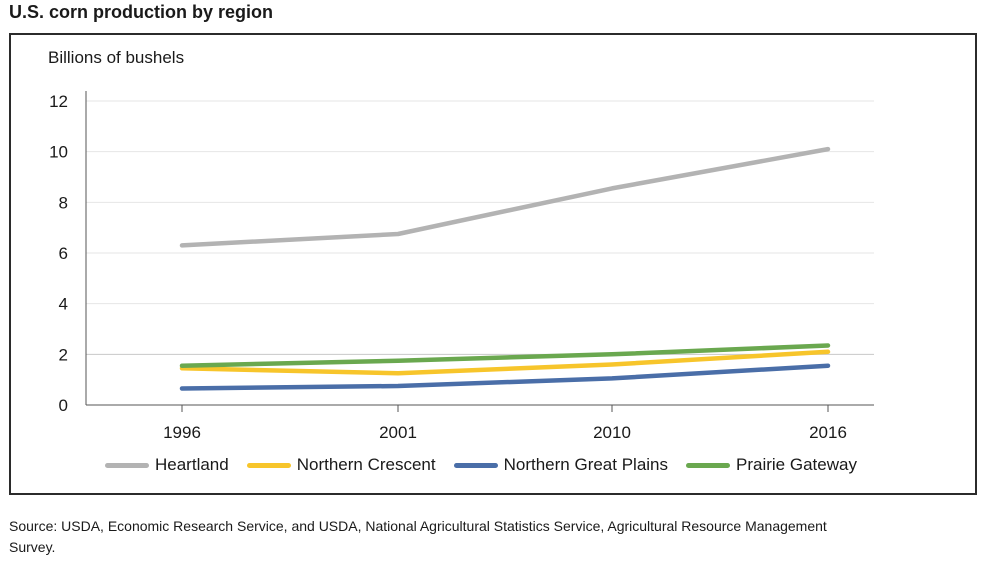 The image size is (989, 571). I want to click on legend-item-prairie-gateway: Prairie Gateway, so click(771, 465).